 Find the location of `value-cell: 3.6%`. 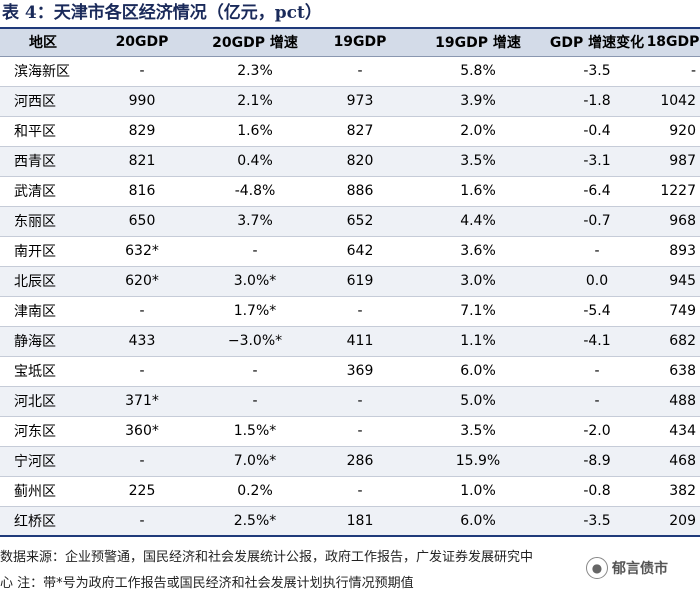

value-cell: 3.6% is located at coordinates (478, 251).